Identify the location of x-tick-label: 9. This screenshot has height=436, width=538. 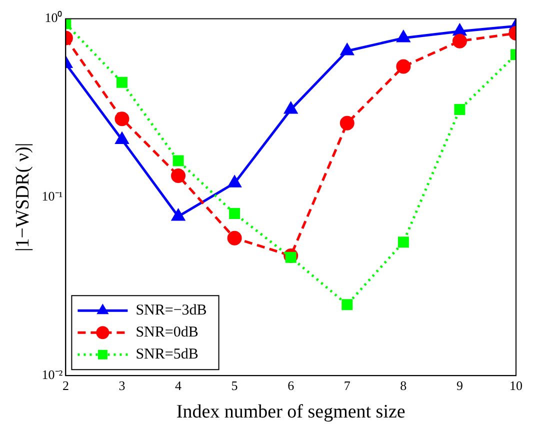
(459, 385).